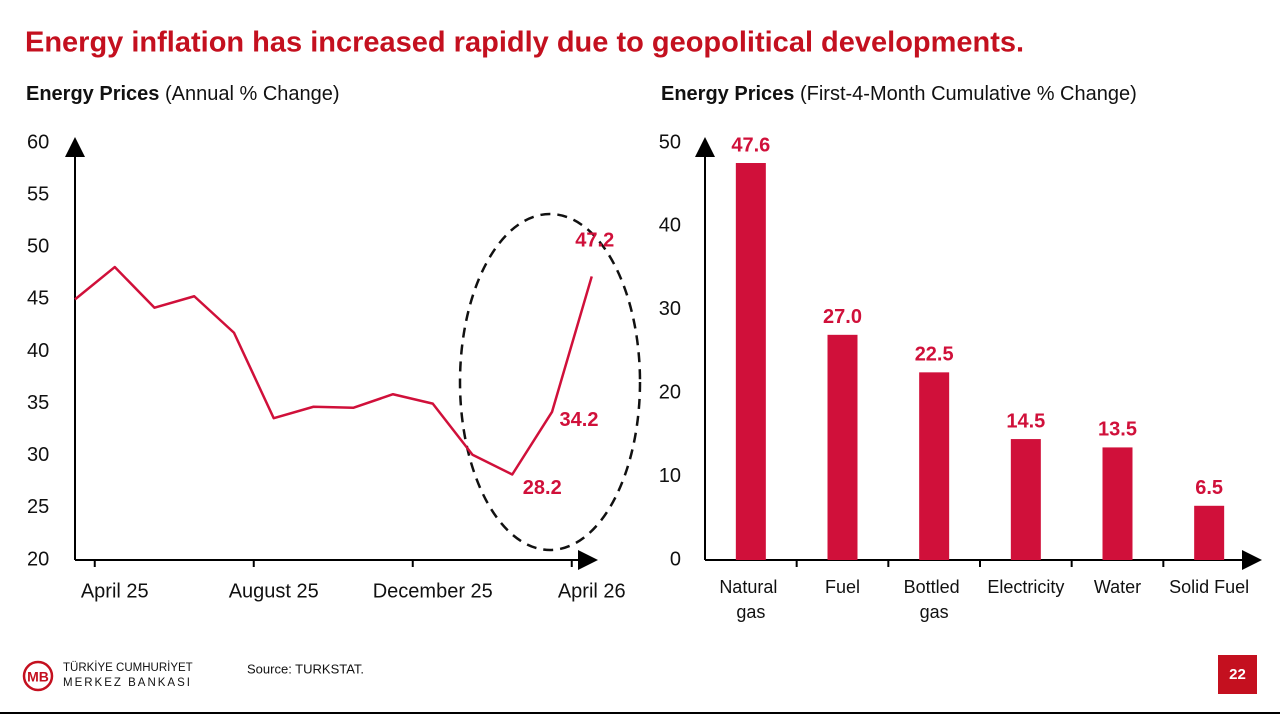 Image resolution: width=1280 pixels, height=715 pixels. Describe the element at coordinates (842, 317) in the screenshot. I see `data-label: 27.0` at that location.